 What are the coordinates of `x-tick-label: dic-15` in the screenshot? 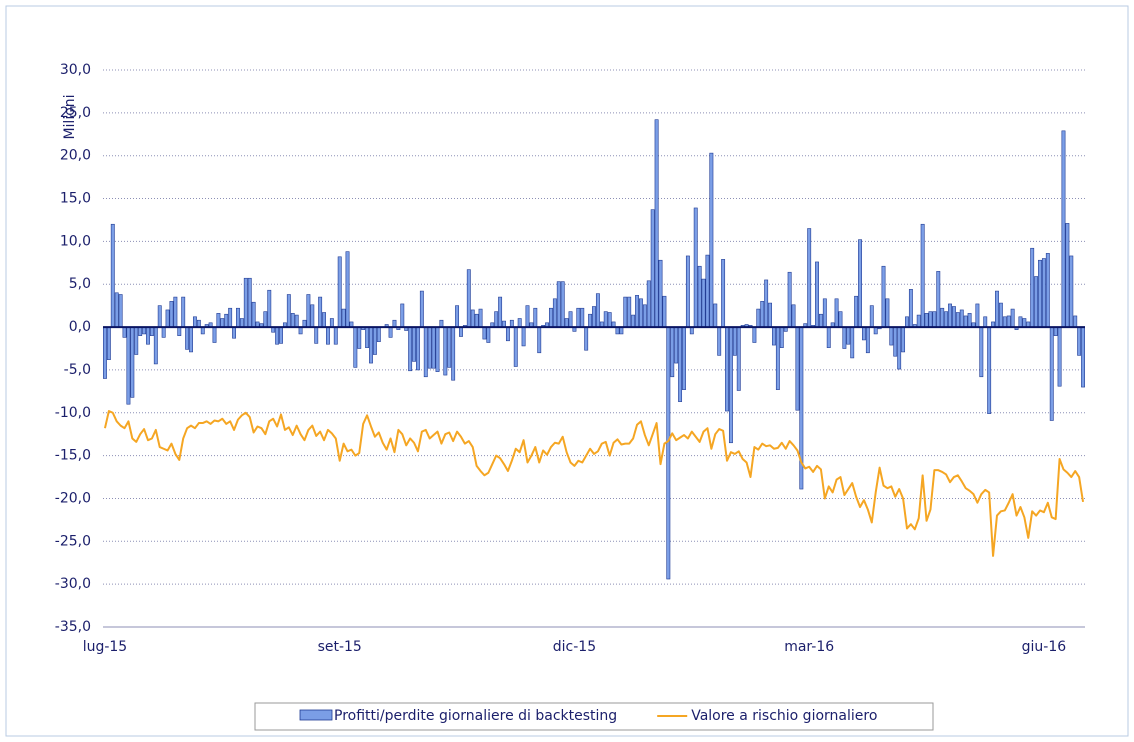 It's located at (574, 647).